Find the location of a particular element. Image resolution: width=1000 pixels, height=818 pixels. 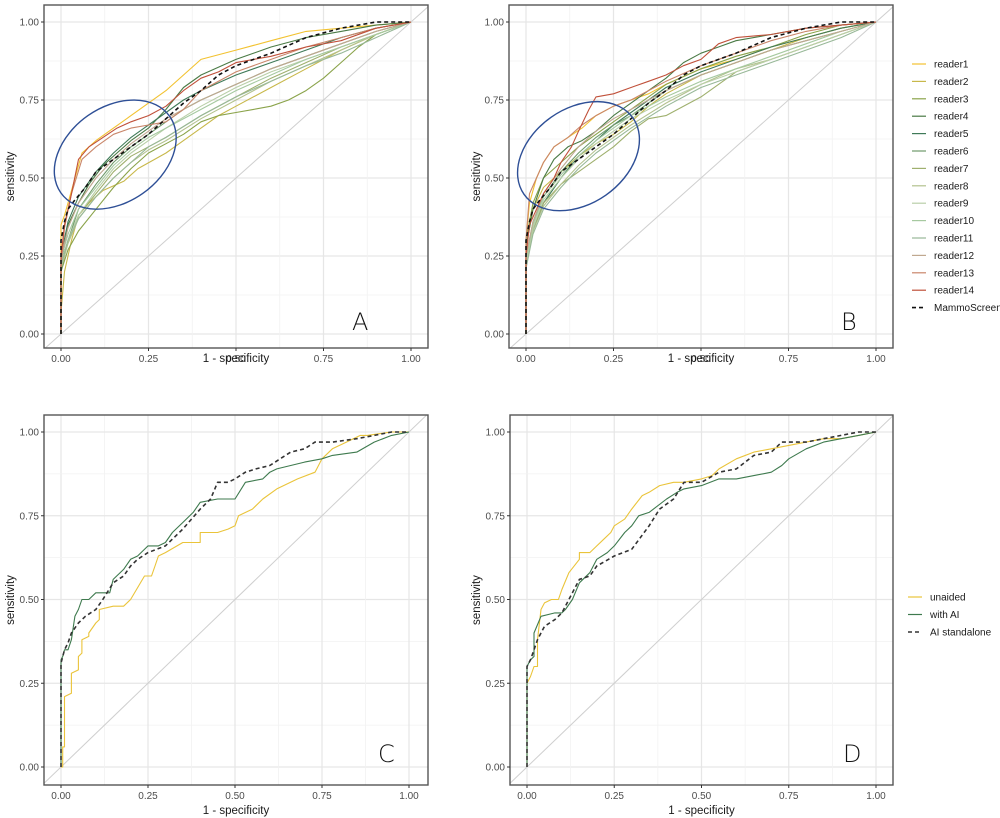

legend-item: reader5 is located at coordinates (940, 134).